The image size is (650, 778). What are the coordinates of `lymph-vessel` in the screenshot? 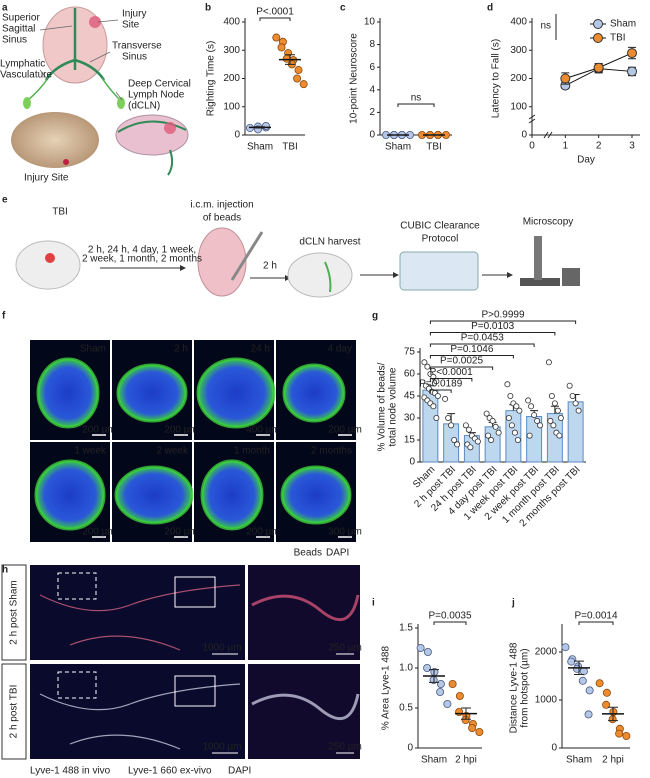 It's located at (74, 89).